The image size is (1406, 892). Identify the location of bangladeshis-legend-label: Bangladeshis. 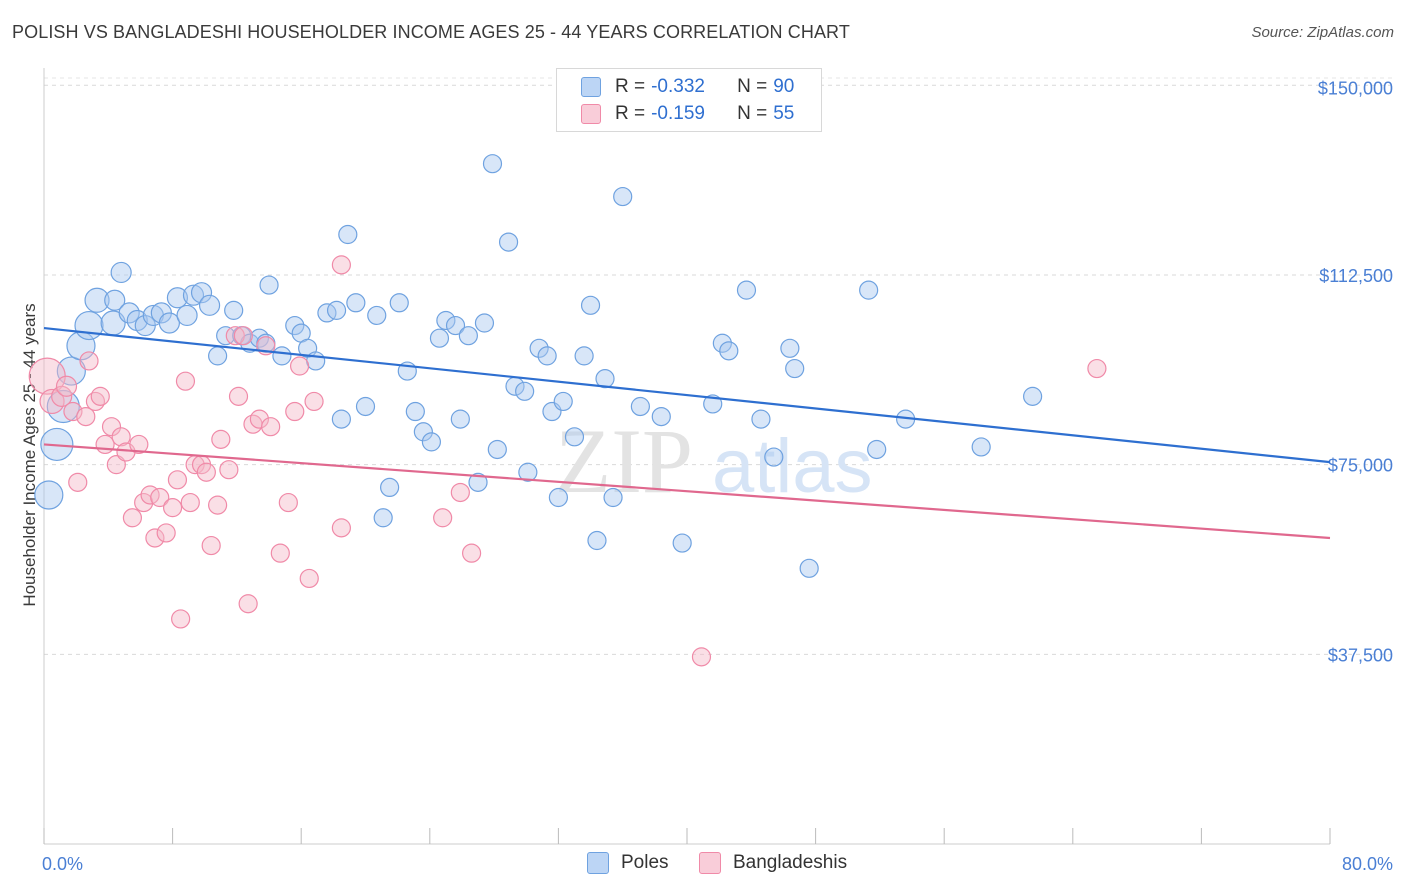
(790, 862).